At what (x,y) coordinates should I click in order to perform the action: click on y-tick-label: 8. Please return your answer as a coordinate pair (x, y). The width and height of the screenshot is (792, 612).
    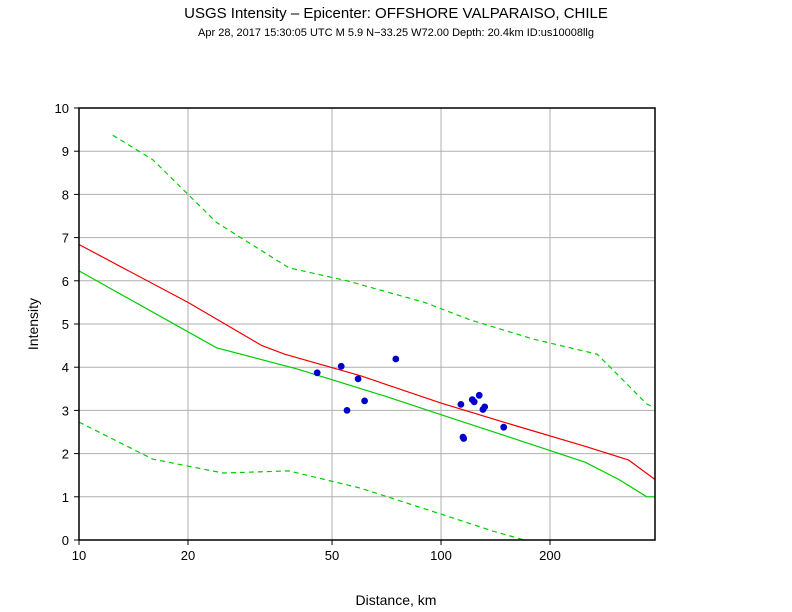
    Looking at the image, I should click on (65, 194).